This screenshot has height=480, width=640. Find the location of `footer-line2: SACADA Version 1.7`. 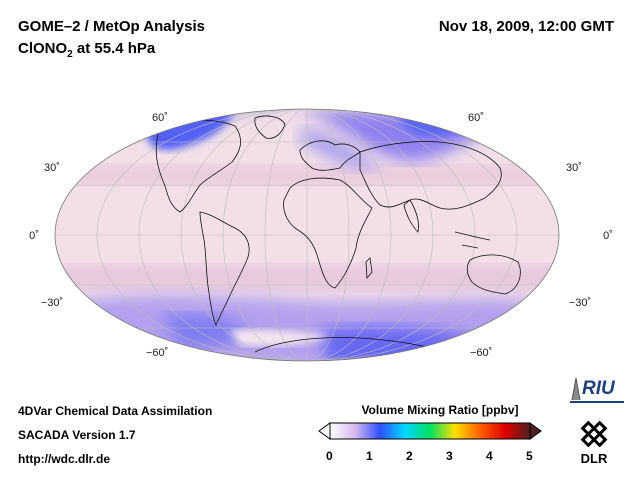

footer-line2: SACADA Version 1.7 is located at coordinates (77, 435).